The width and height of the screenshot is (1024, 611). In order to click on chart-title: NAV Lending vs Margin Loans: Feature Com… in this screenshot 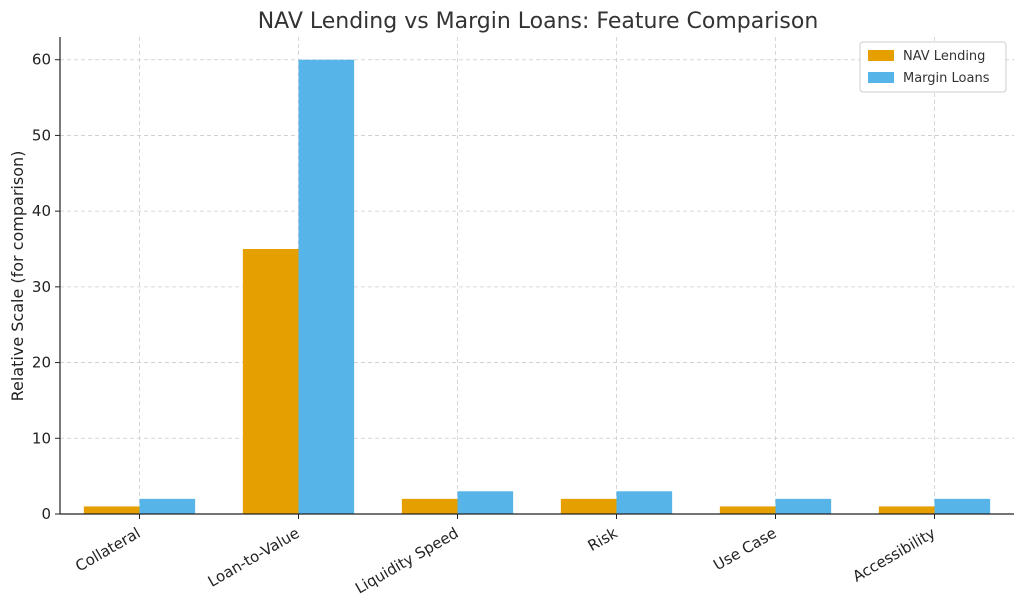, I will do `click(538, 21)`.